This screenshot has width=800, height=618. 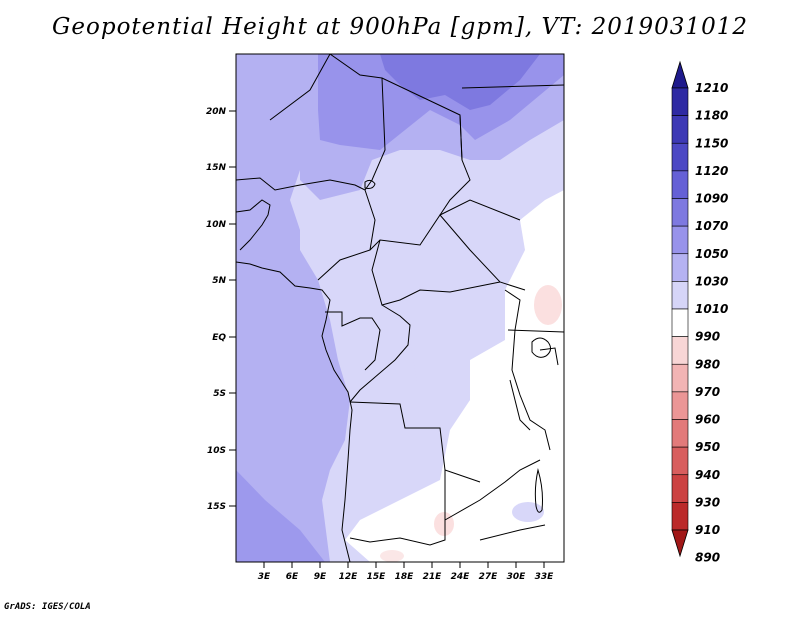 What do you see at coordinates (711, 88) in the screenshot?
I see `colorbar-label: 1210` at bounding box center [711, 88].